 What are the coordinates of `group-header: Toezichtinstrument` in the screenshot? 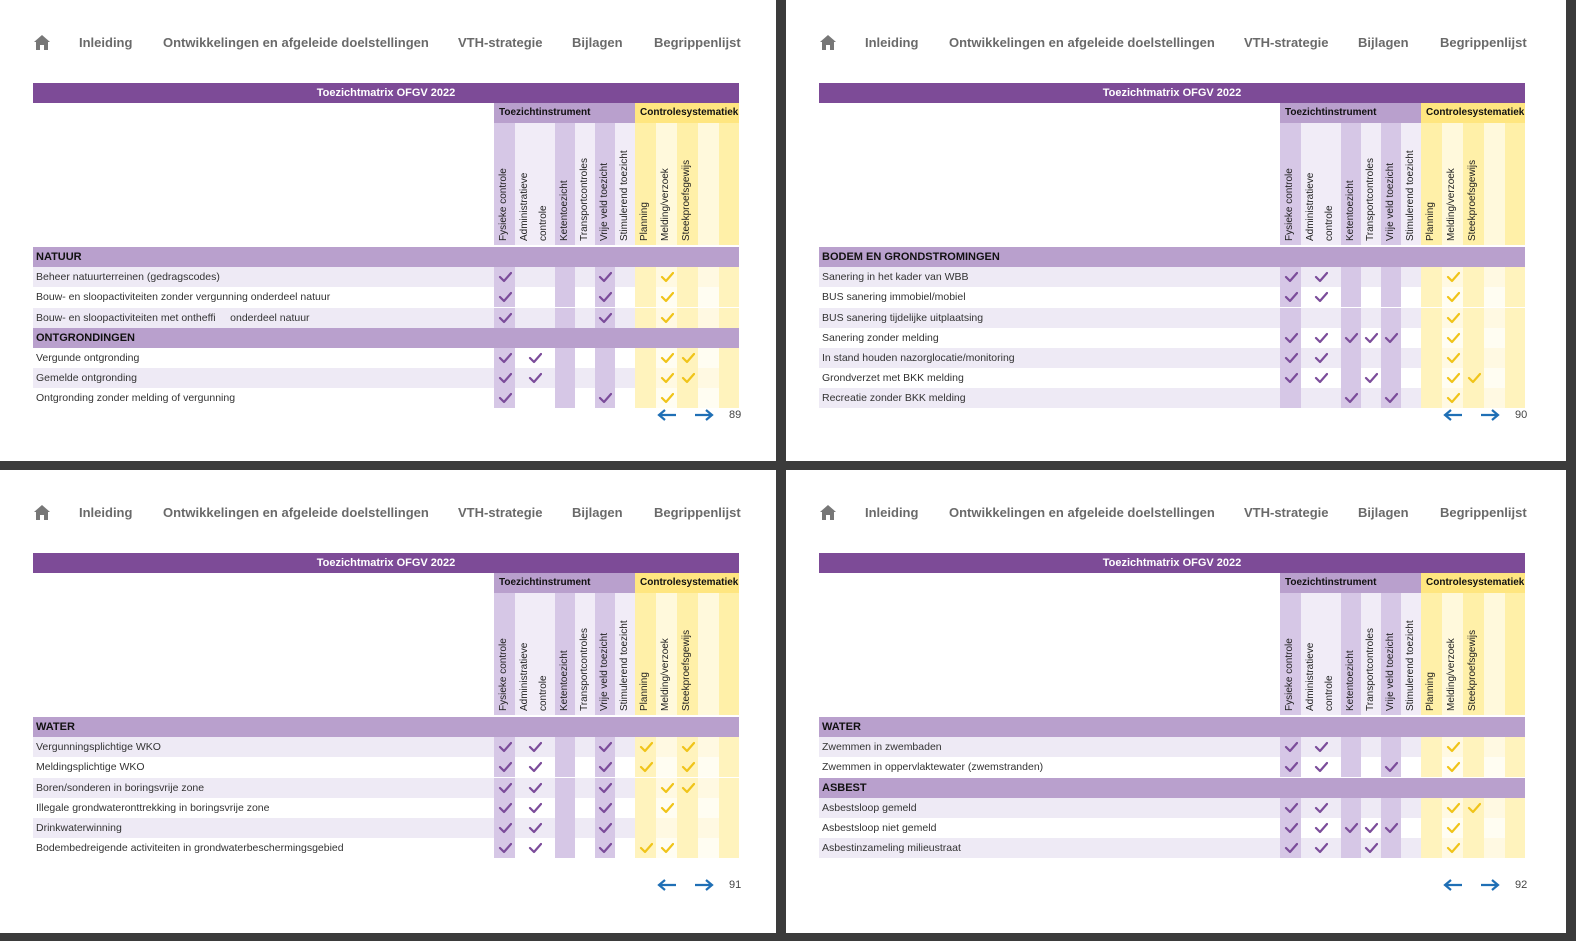 It's located at (564, 583).